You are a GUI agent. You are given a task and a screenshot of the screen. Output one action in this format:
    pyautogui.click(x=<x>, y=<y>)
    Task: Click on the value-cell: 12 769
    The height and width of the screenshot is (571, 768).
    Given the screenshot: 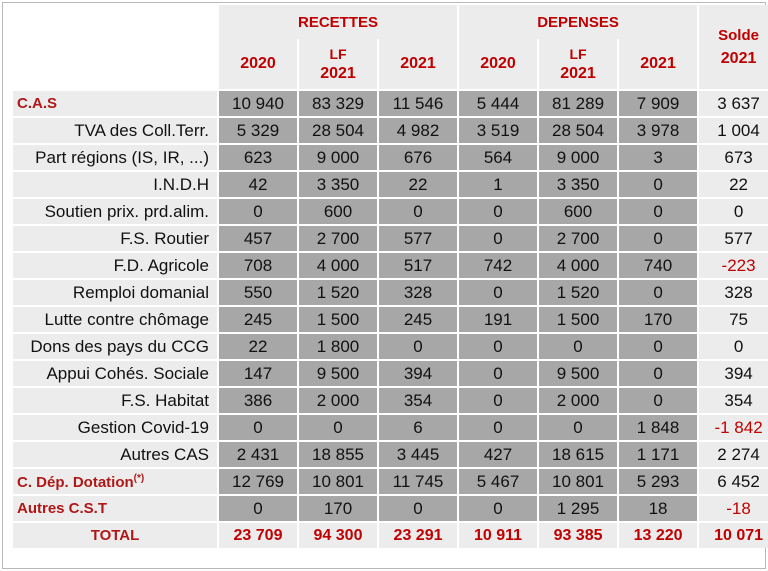 What is the action you would take?
    pyautogui.click(x=257, y=481)
    